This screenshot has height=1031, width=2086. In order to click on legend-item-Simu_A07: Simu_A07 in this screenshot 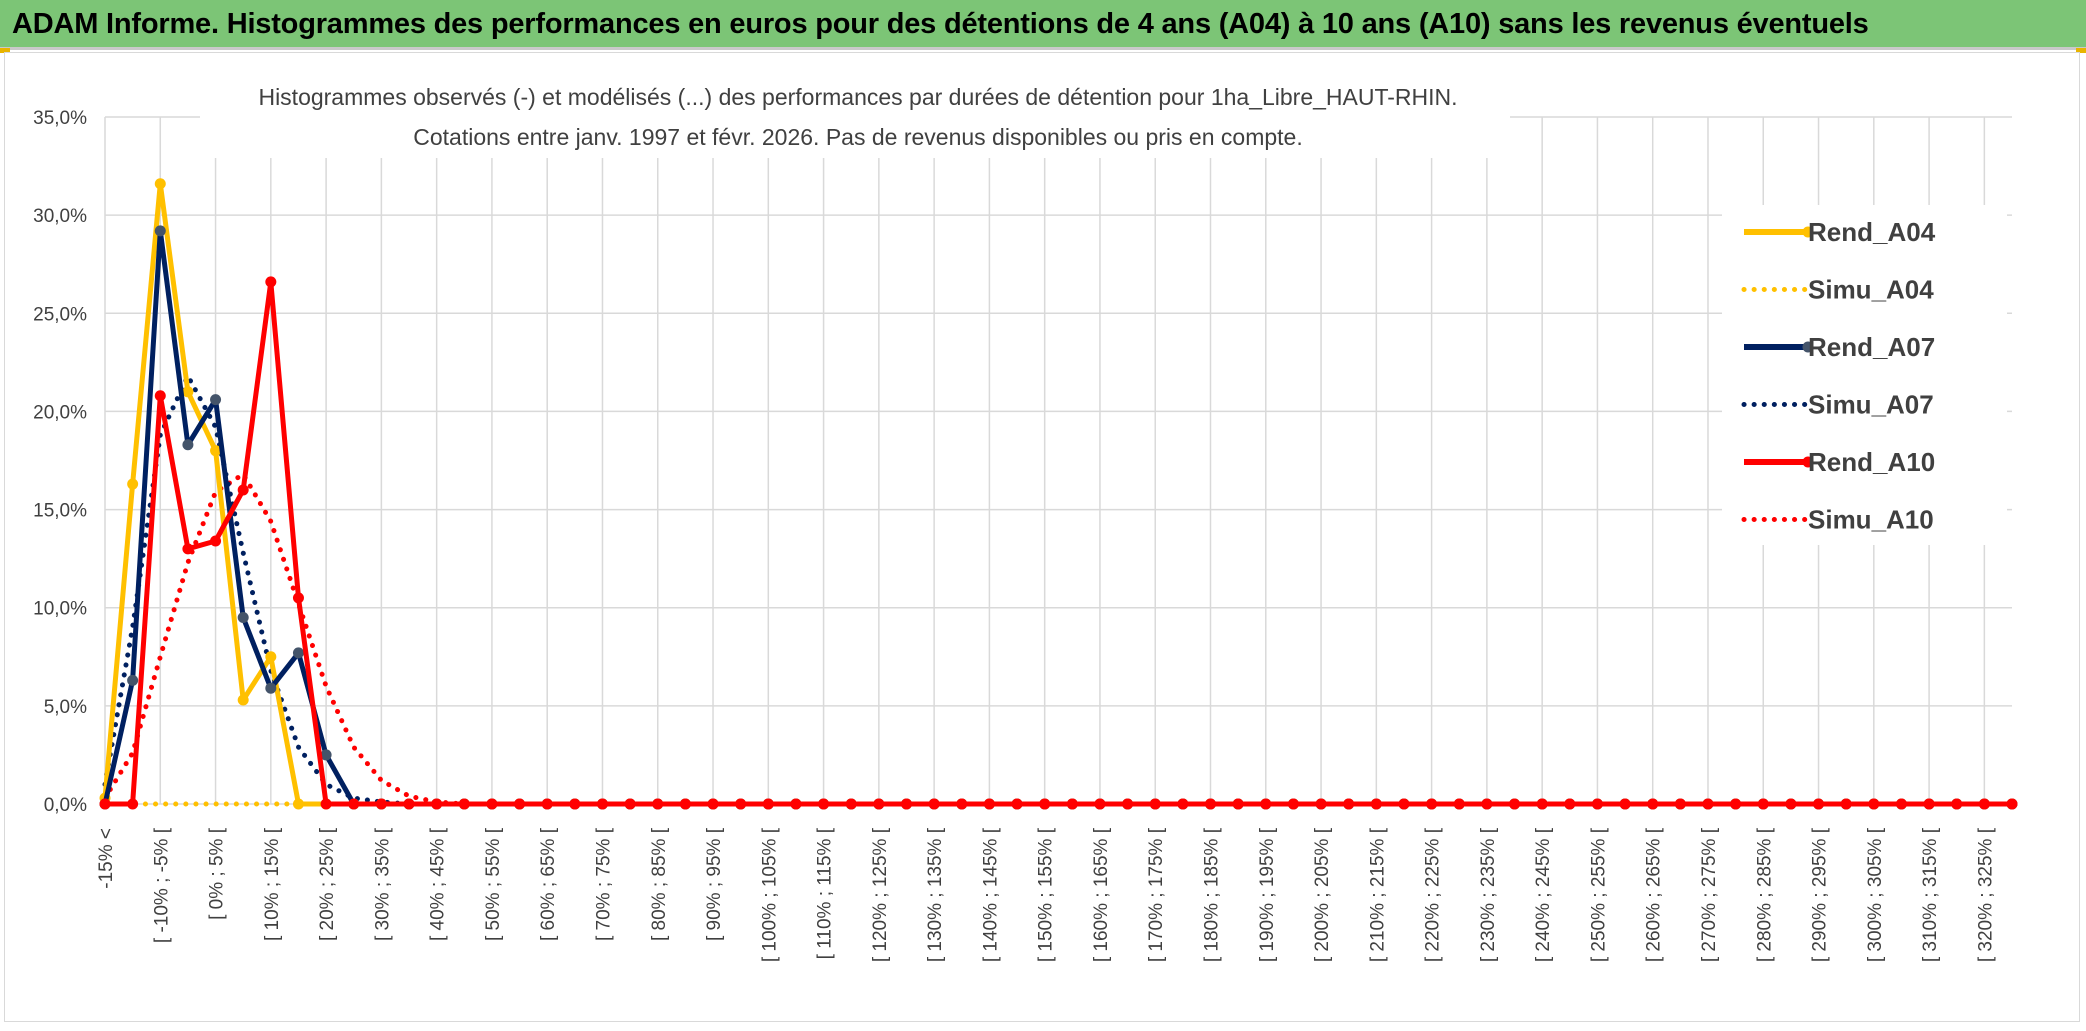, I will do `click(1837, 405)`.